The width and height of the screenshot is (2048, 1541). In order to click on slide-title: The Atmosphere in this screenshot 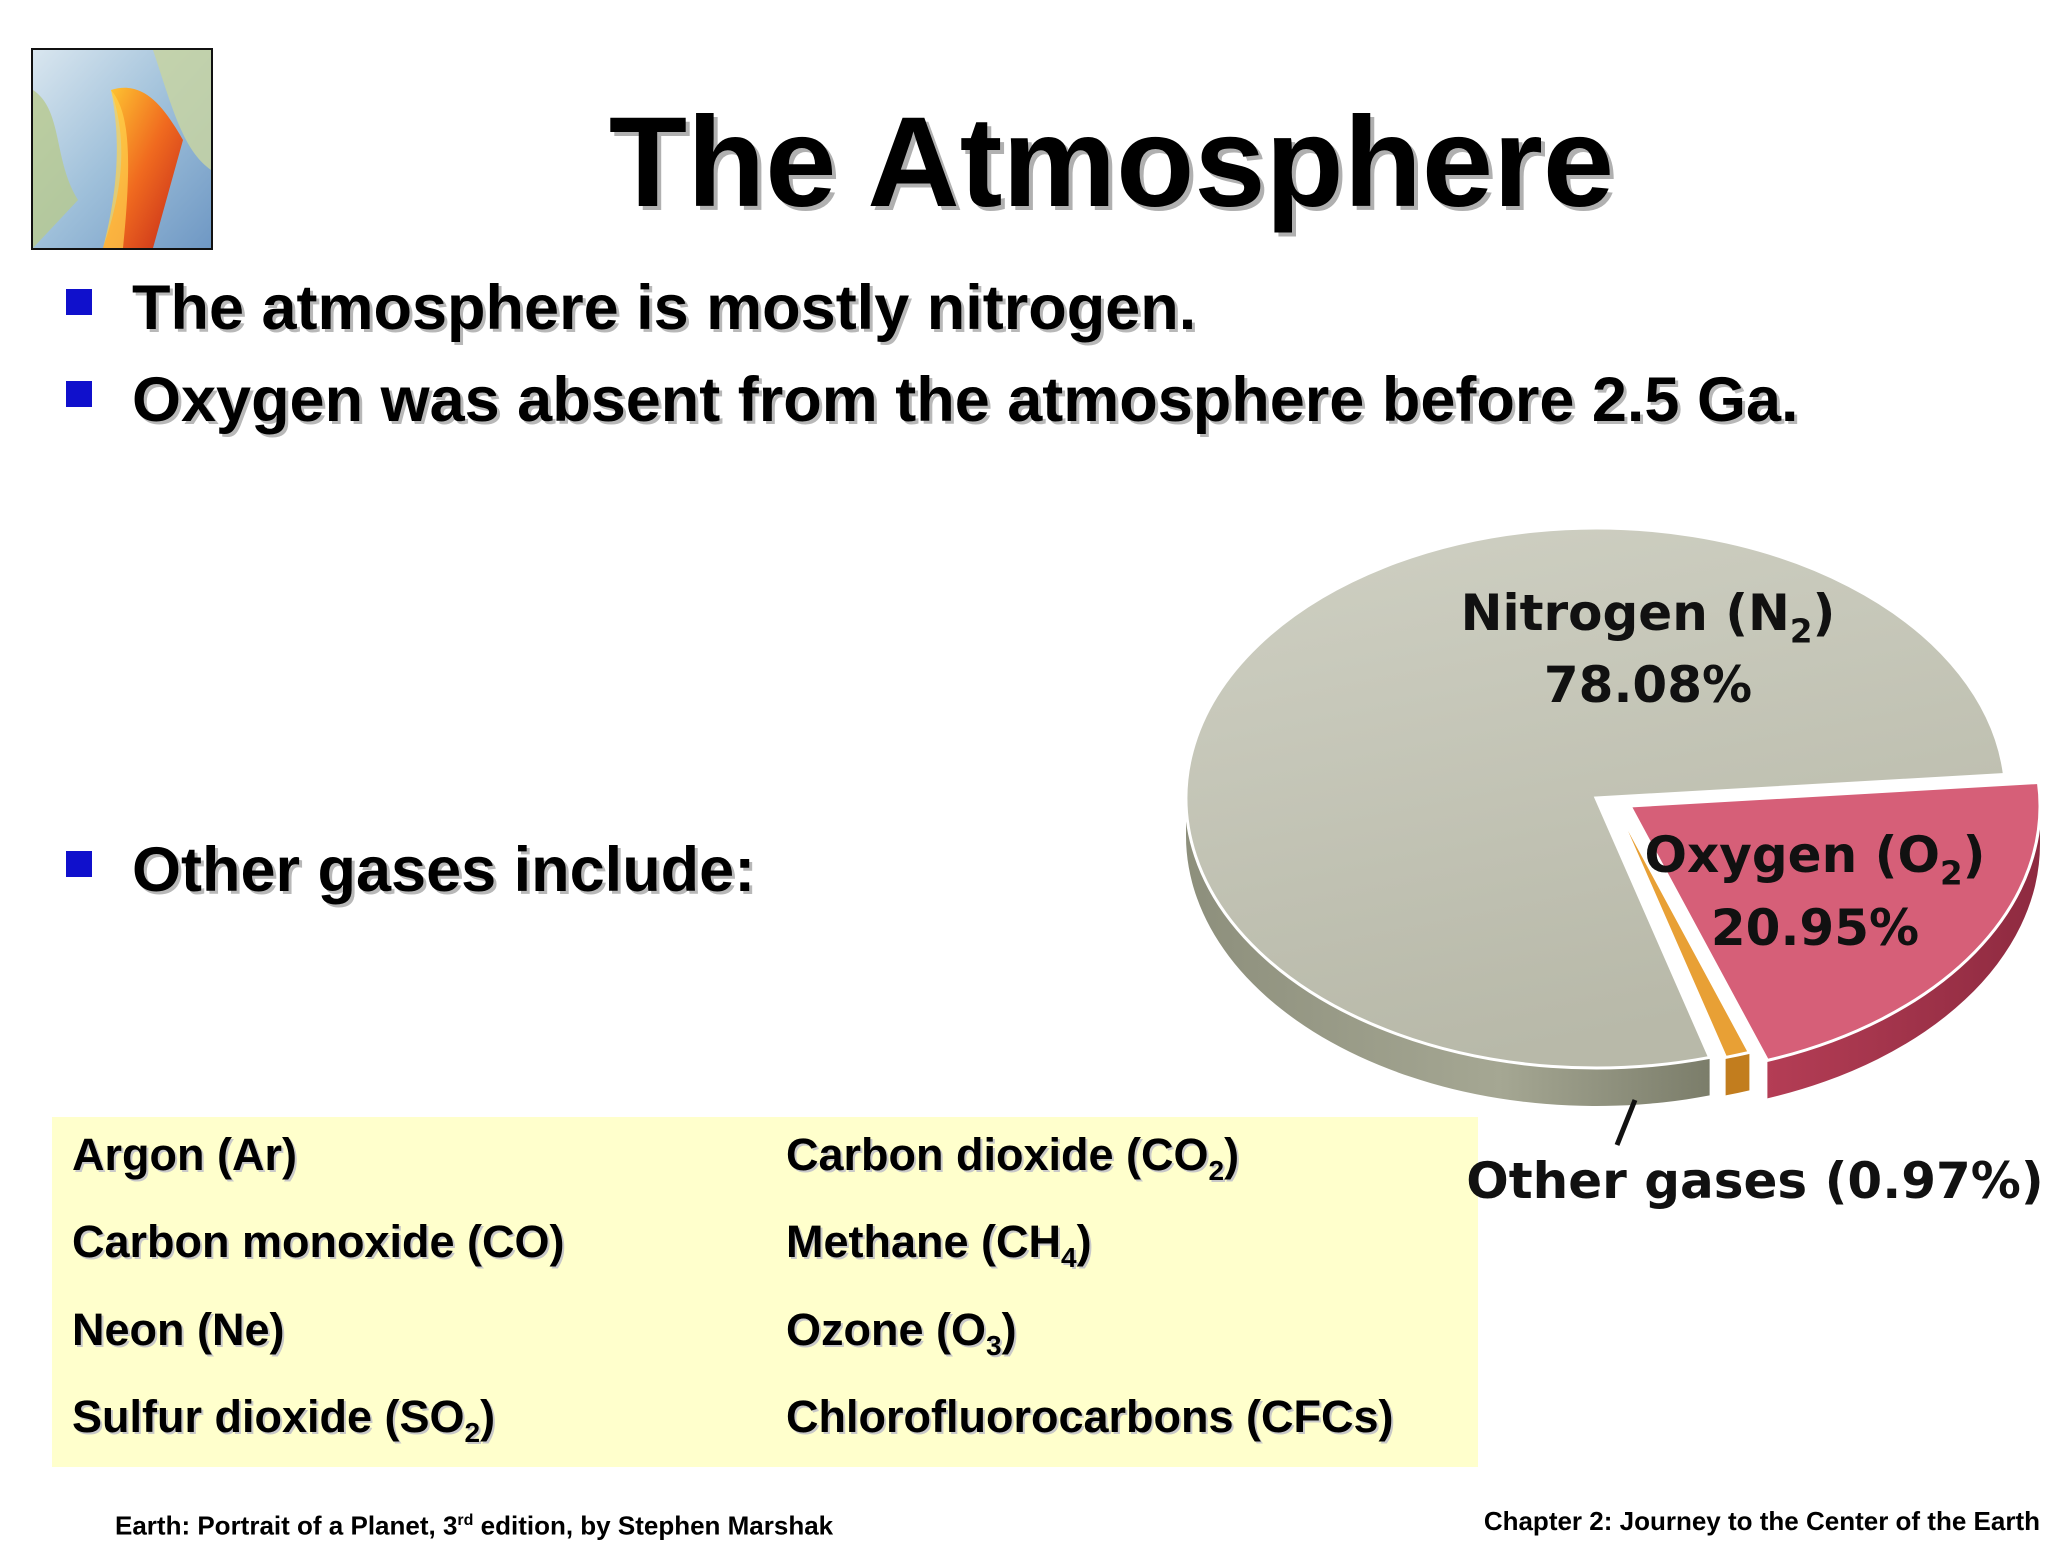, I will do `click(1111, 162)`.